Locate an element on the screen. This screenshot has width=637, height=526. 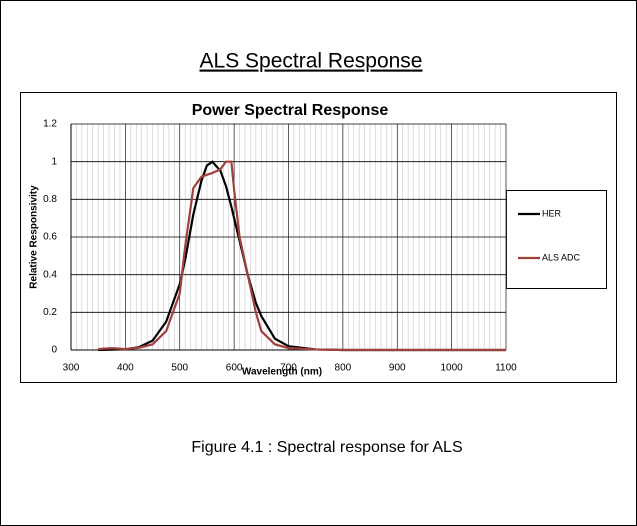
y-axis-label: Relative Responsivity is located at coordinates (34, 237).